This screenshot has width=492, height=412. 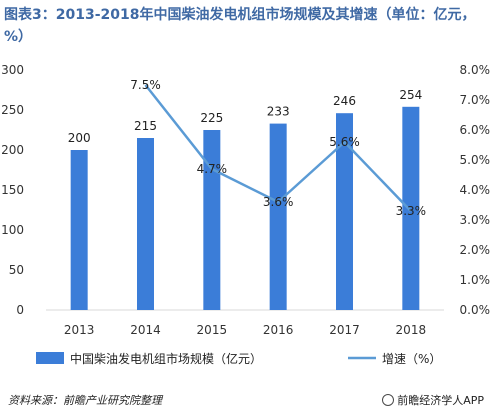 I want to click on y-right-tick-label: 6.0%, so click(x=475, y=130).